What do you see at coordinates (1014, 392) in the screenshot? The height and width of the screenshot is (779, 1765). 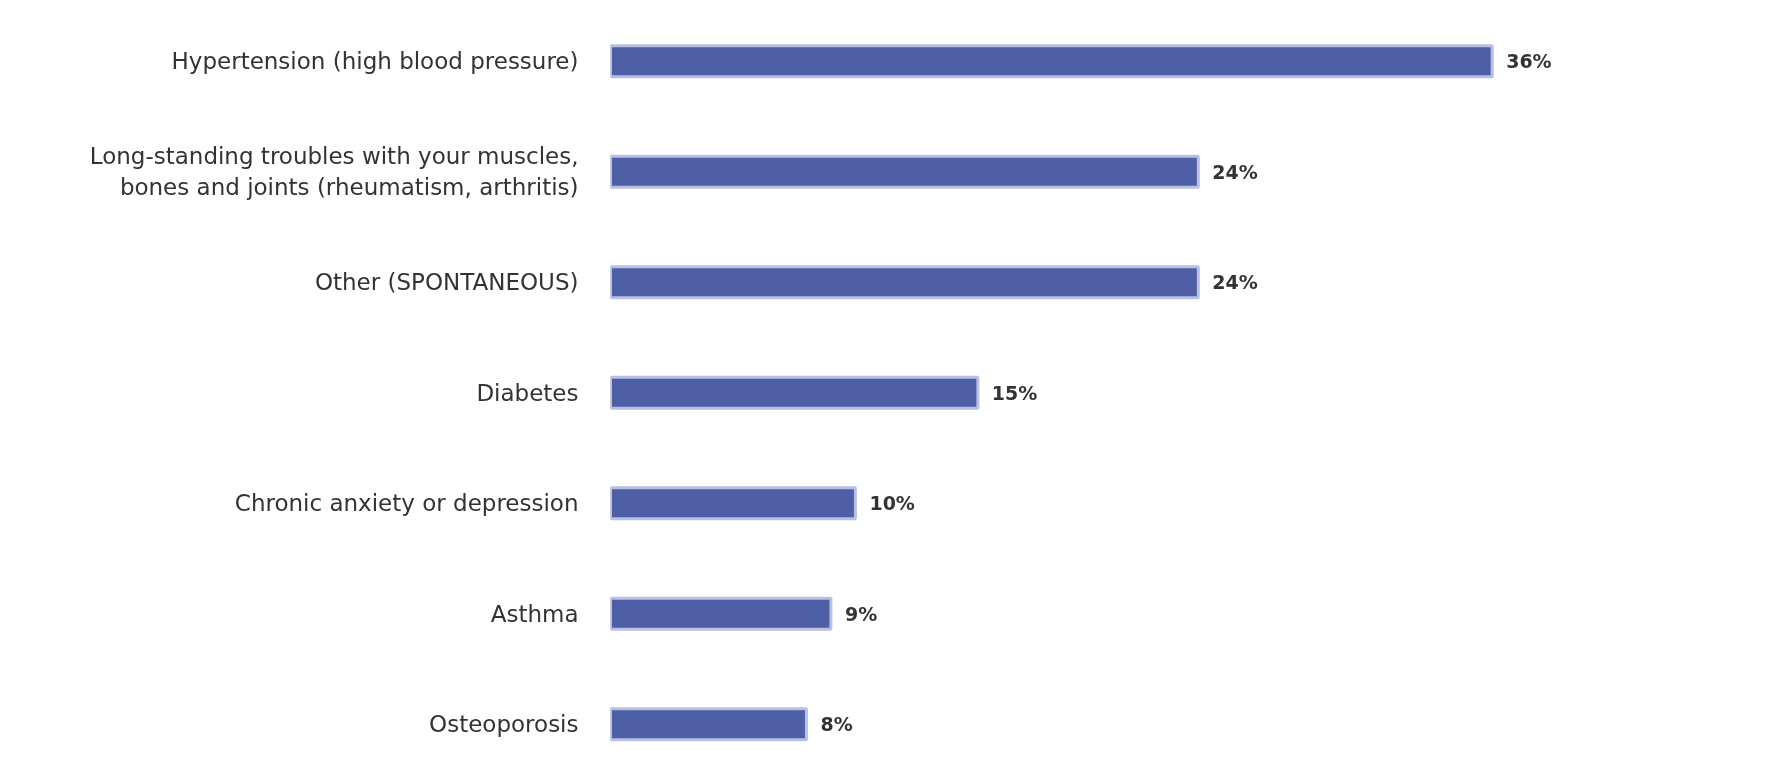 I see `data-label: 15%` at bounding box center [1014, 392].